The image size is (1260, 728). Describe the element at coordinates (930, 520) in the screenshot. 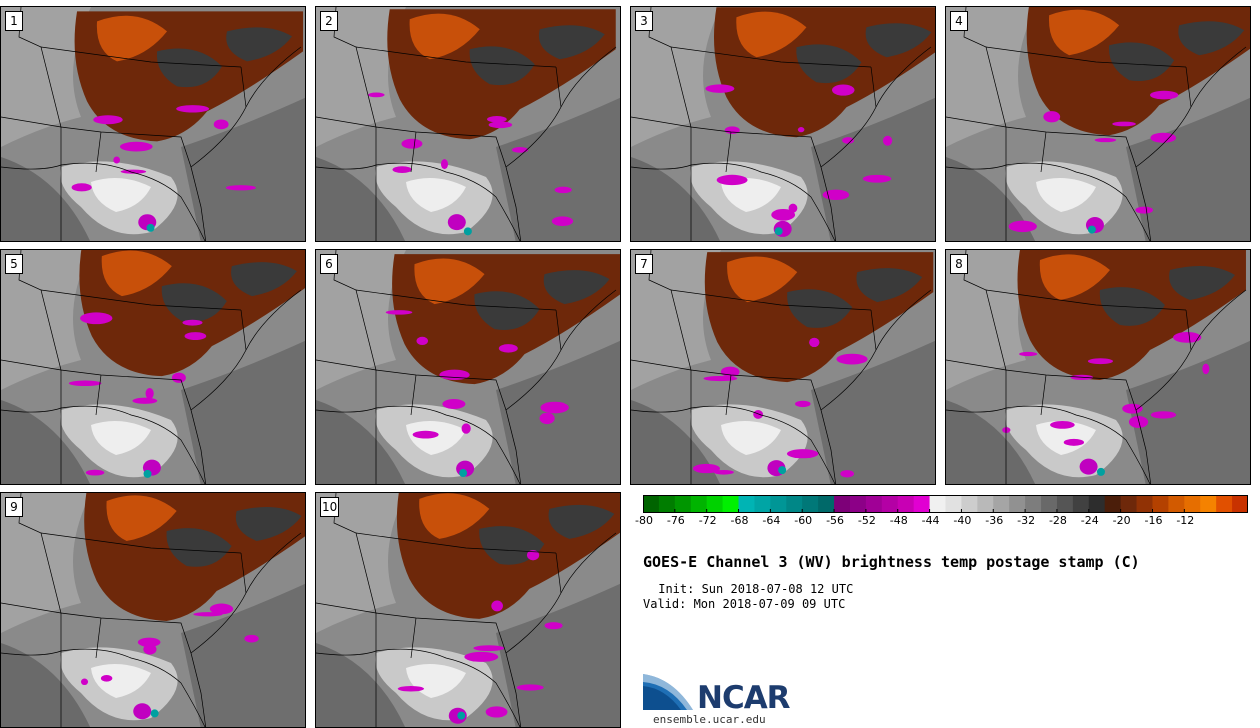

I see `colorbar-tick-label: -44` at that location.